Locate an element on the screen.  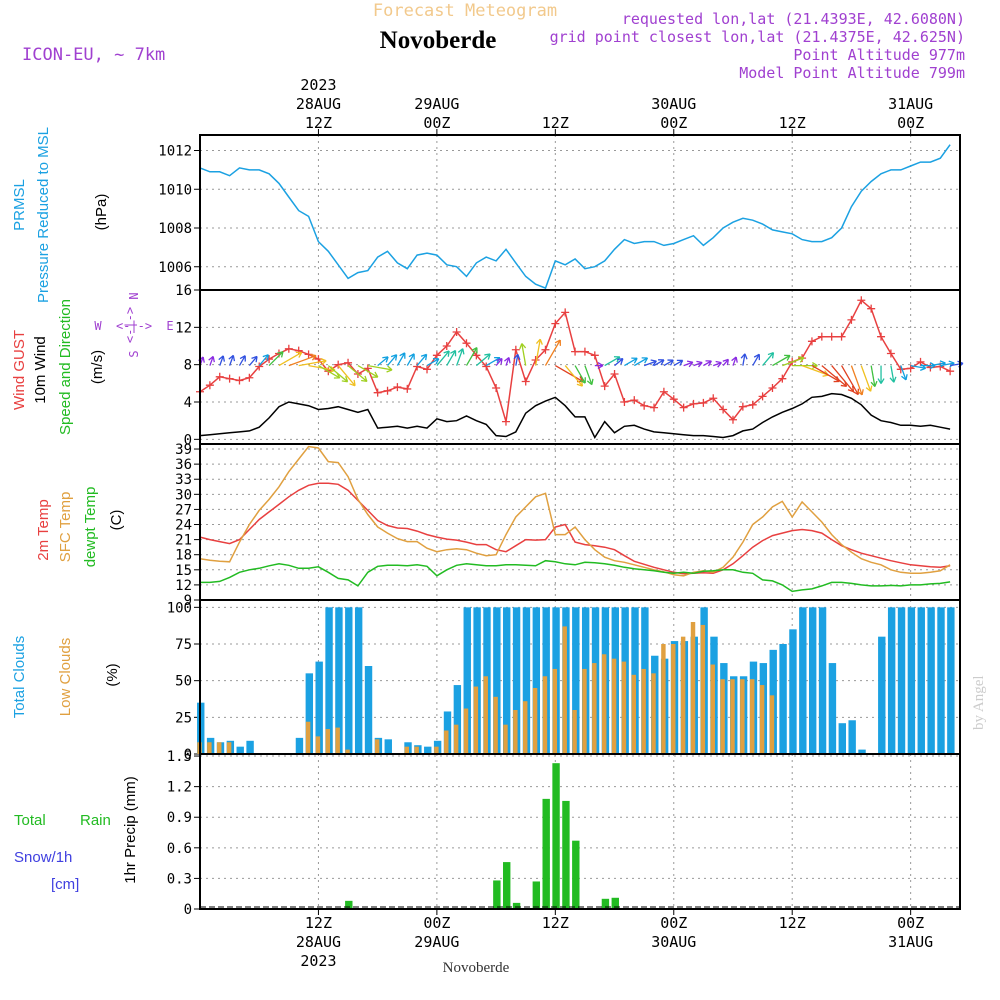
y-tick-label: 1.5 is located at coordinates (179, 757).